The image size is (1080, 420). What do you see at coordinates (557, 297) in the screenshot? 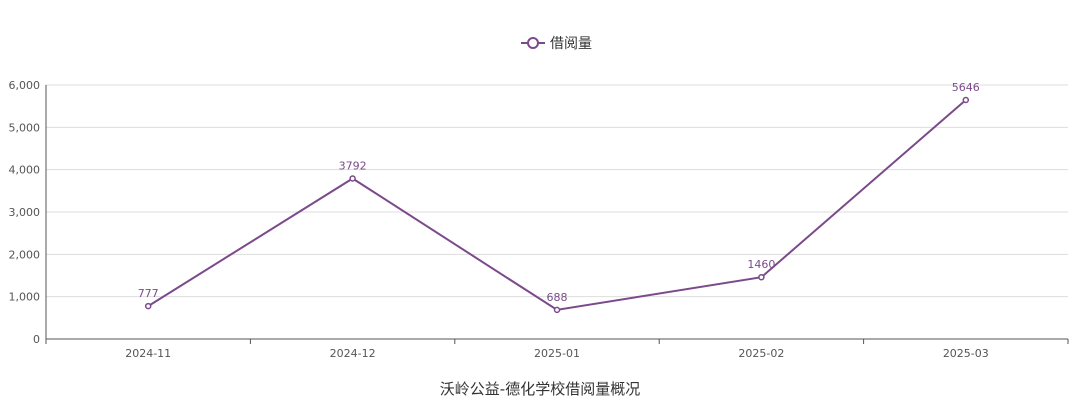
I see `data-label: 688` at bounding box center [557, 297].